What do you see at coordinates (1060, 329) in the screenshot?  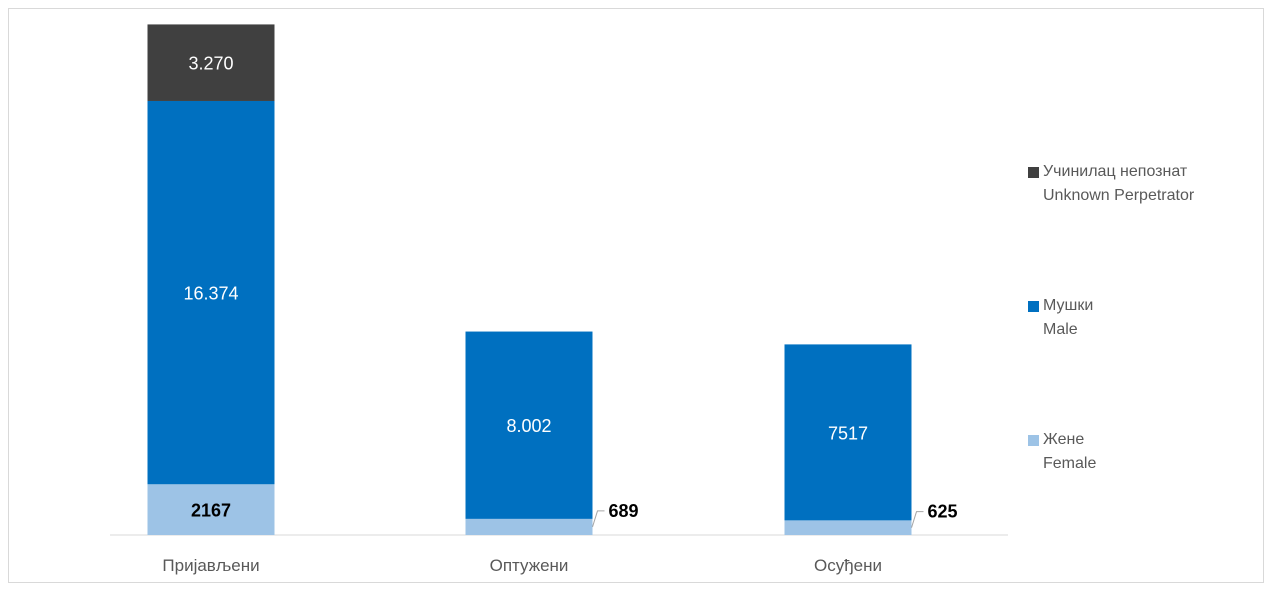 I see `legend-label-male-line2: Male` at bounding box center [1060, 329].